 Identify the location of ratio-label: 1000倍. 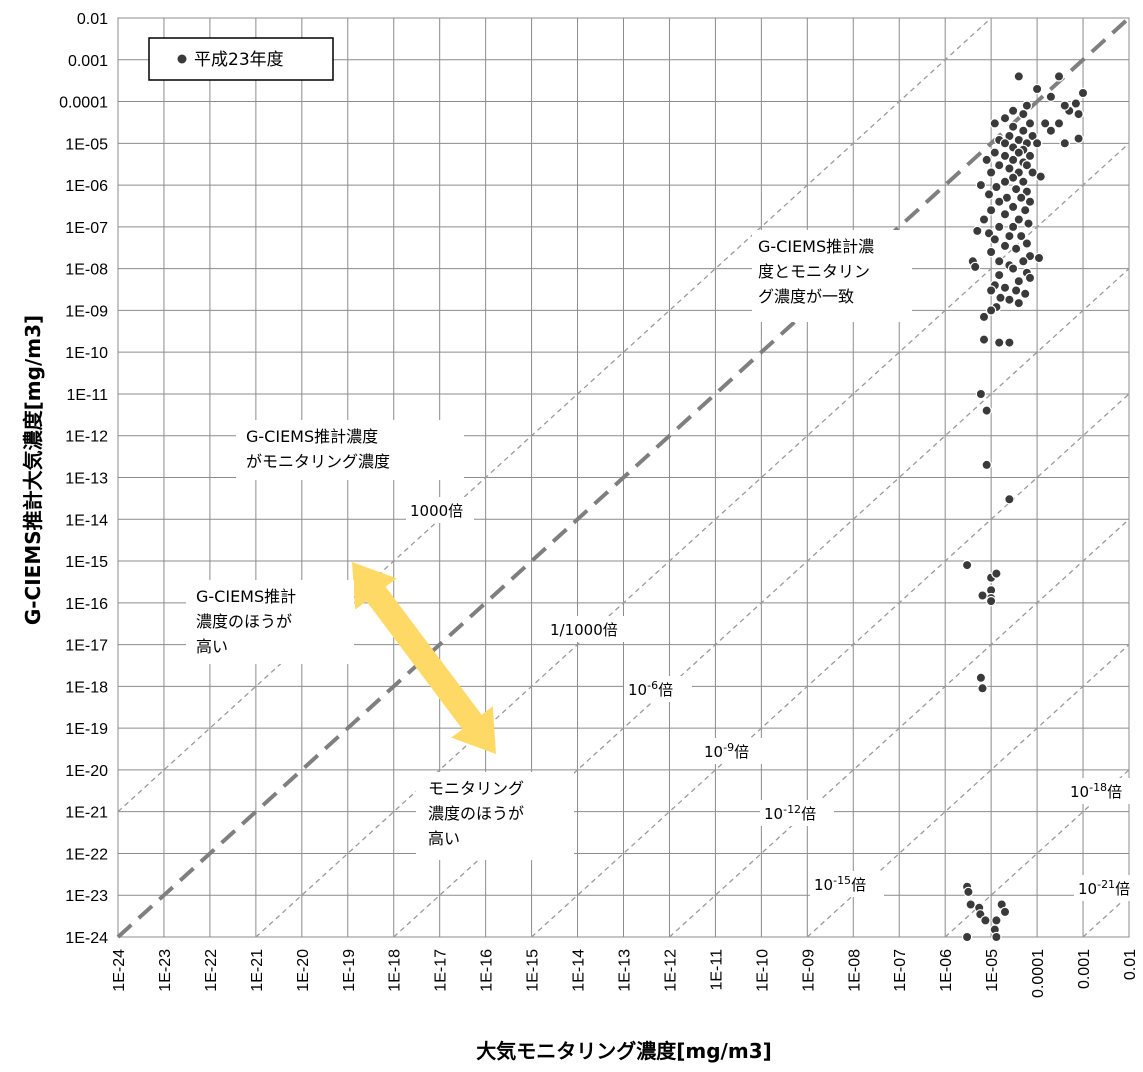
(436, 511).